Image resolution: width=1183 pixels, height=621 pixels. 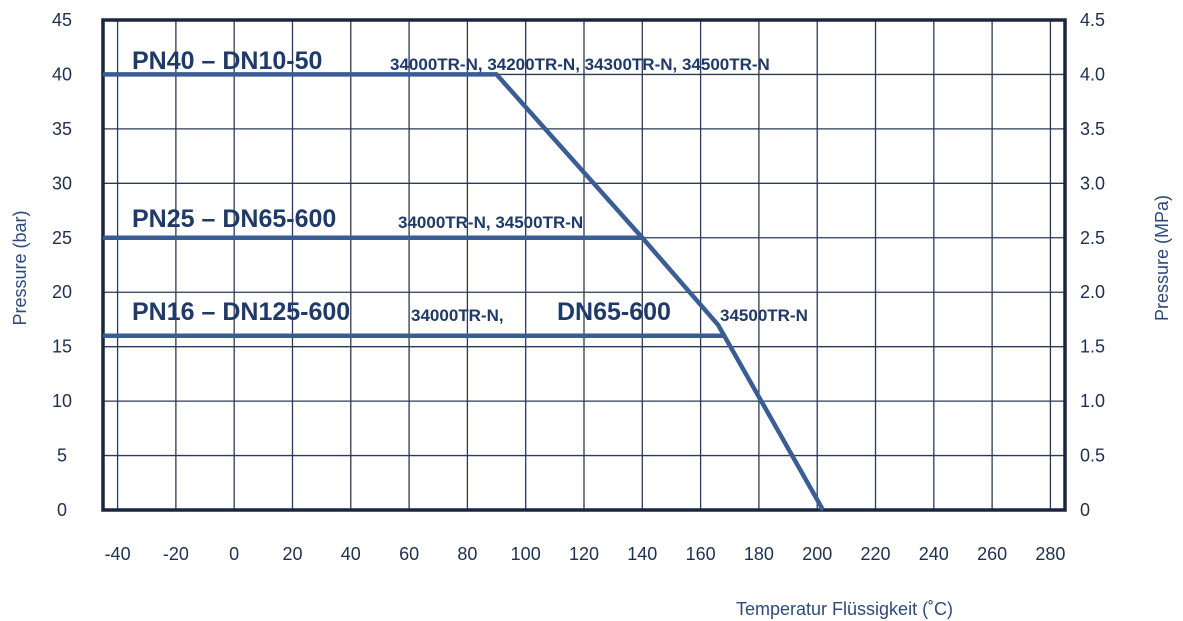 What do you see at coordinates (234, 219) in the screenshot?
I see `pn25-label: PN25 – DN65-600` at bounding box center [234, 219].